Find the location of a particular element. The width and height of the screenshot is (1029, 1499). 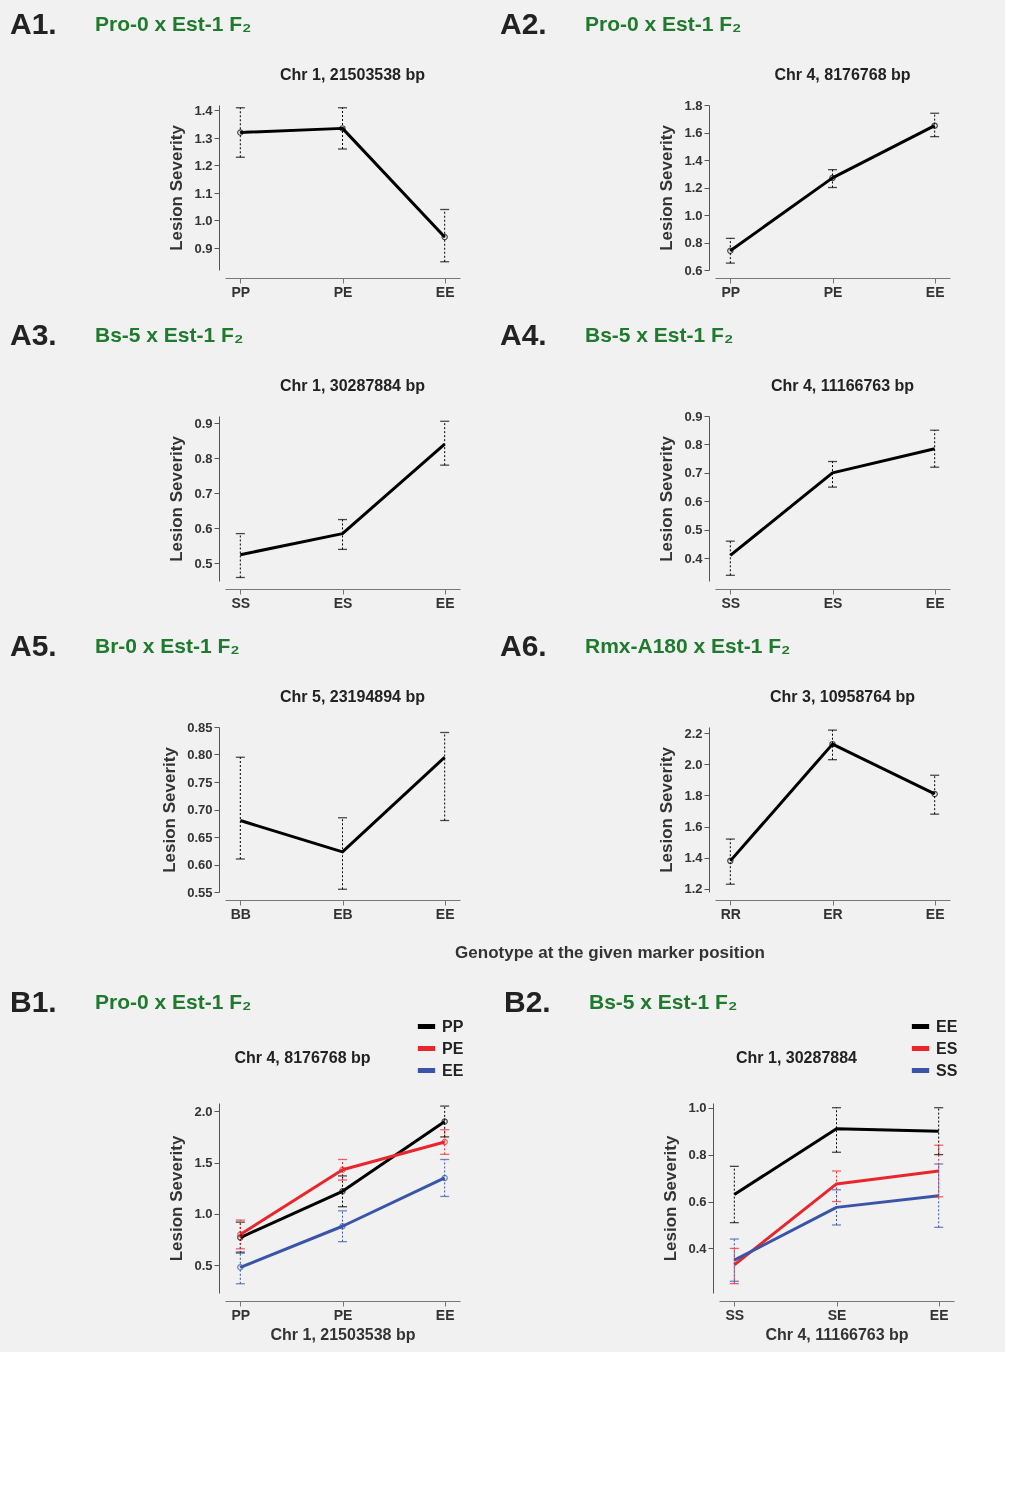

x-axis-title: Chr 1, 21503538 bp is located at coordinates (343, 1334).